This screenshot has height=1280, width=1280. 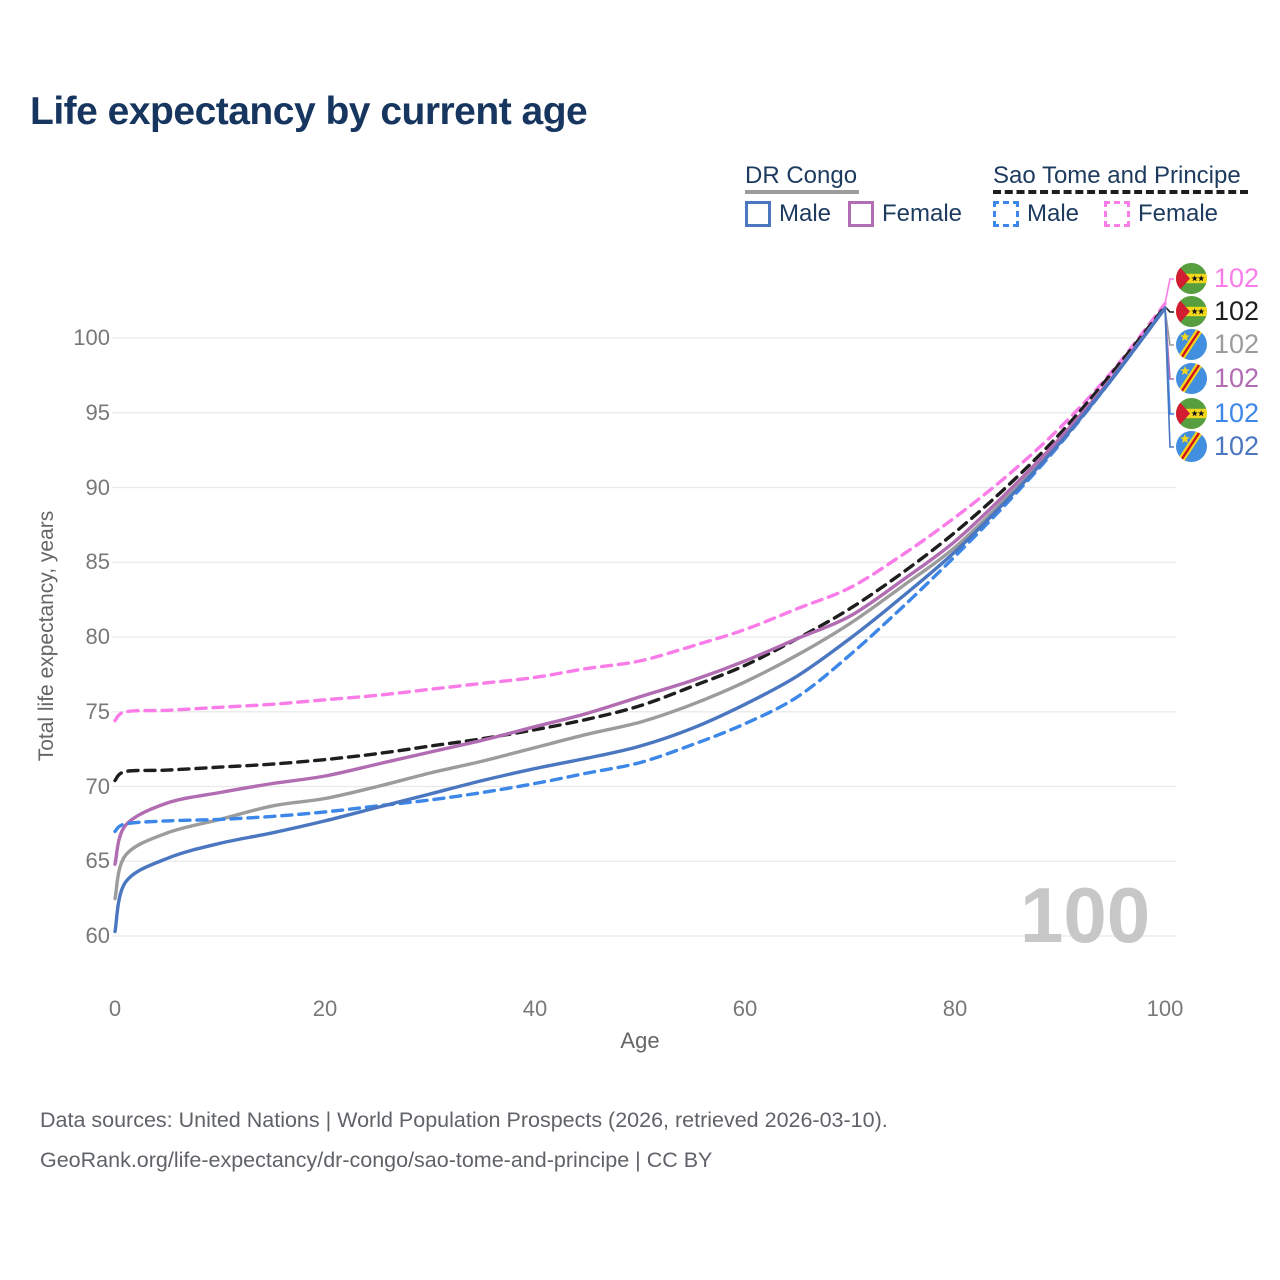 What do you see at coordinates (97, 861) in the screenshot?
I see `y-tick-label-65: 65` at bounding box center [97, 861].